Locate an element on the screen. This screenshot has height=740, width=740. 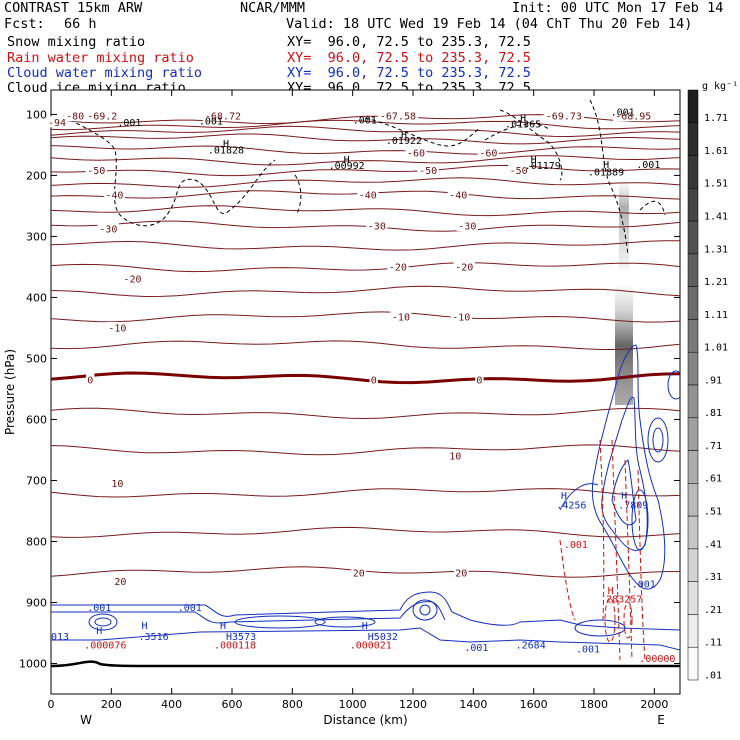
isotherm-label: -68.72 is located at coordinates (223, 117).